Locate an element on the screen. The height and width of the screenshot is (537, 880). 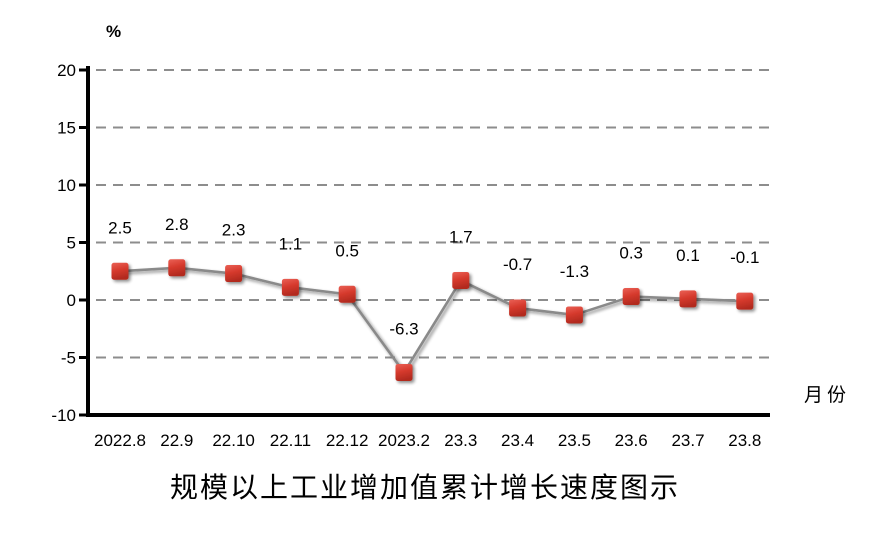
x-tick-label: 23.8 is located at coordinates (744, 440).